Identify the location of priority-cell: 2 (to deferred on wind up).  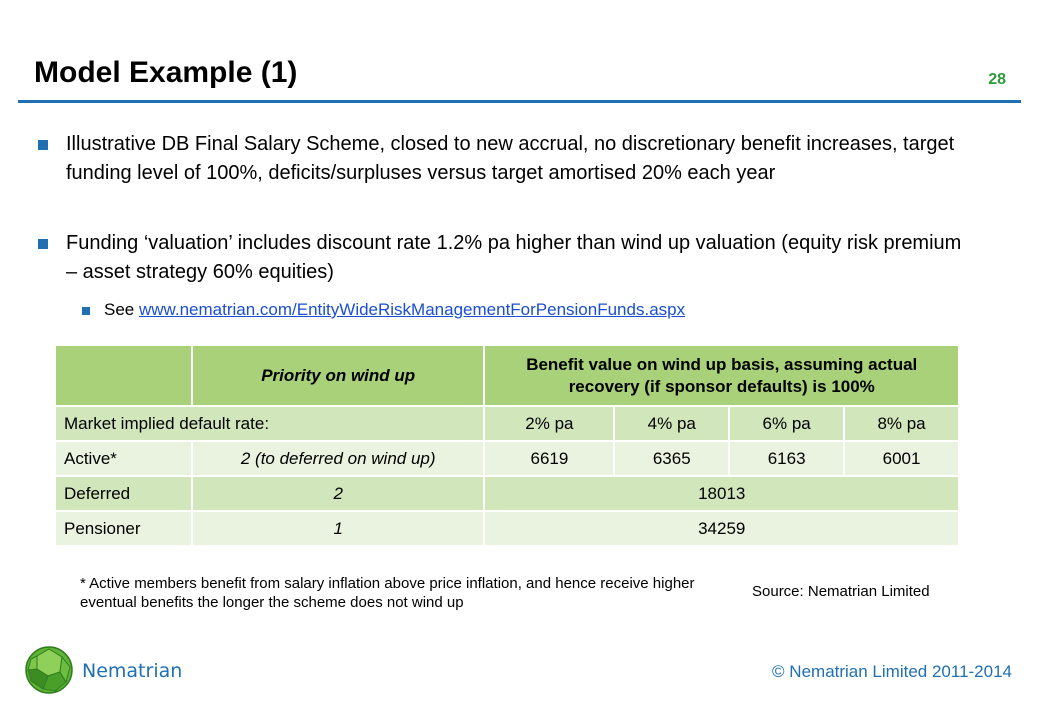
(338, 459).